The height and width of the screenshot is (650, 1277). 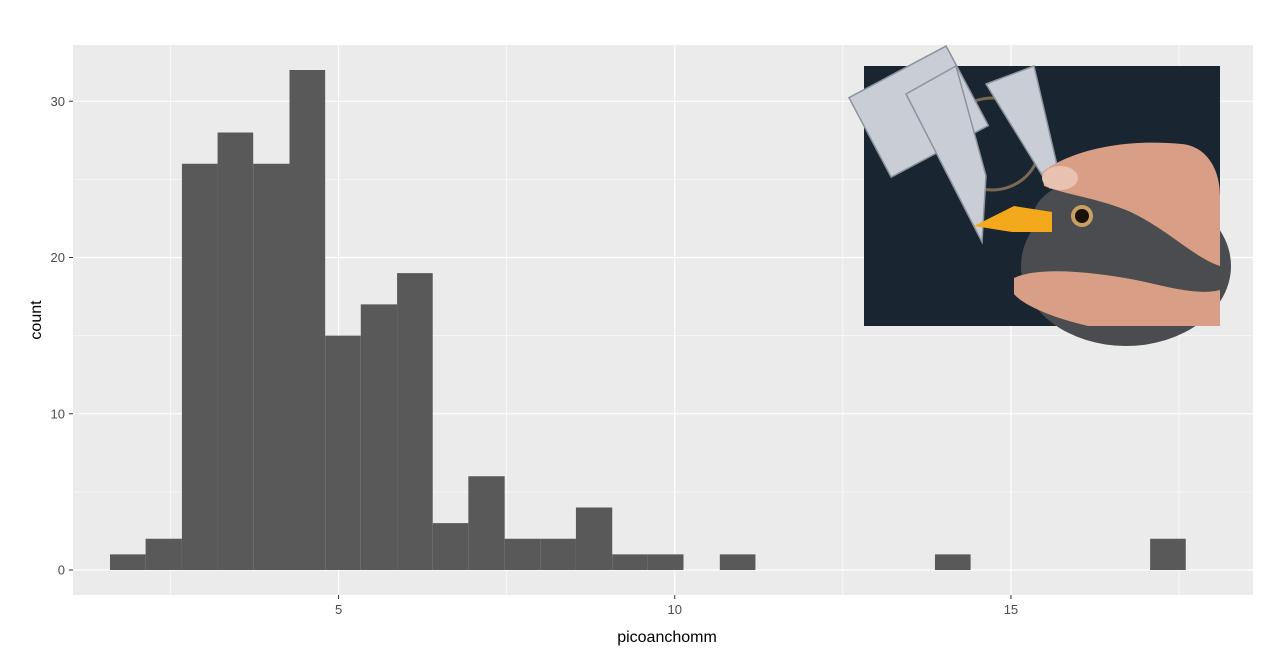 I want to click on caliper-upper-jaw, so click(x=946, y=154).